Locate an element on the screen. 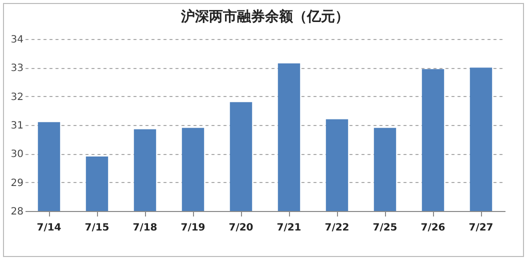 This screenshot has width=529, height=262. x-tick-label: 7/19 is located at coordinates (193, 228).